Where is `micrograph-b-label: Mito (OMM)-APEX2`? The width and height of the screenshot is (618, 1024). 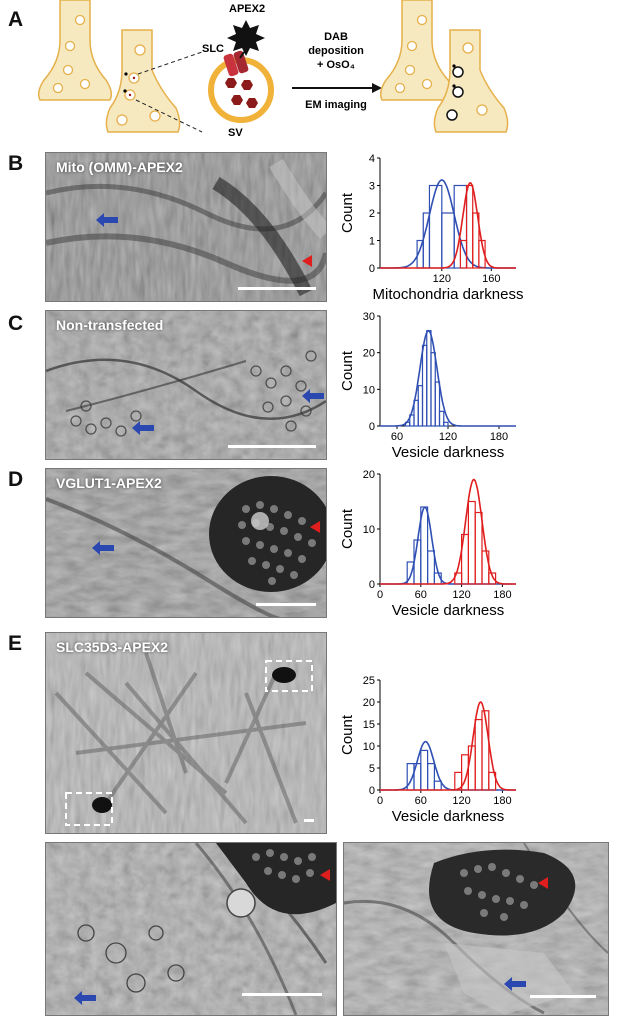
micrograph-b-label: Mito (OMM)-APEX2 is located at coordinates (119, 167).